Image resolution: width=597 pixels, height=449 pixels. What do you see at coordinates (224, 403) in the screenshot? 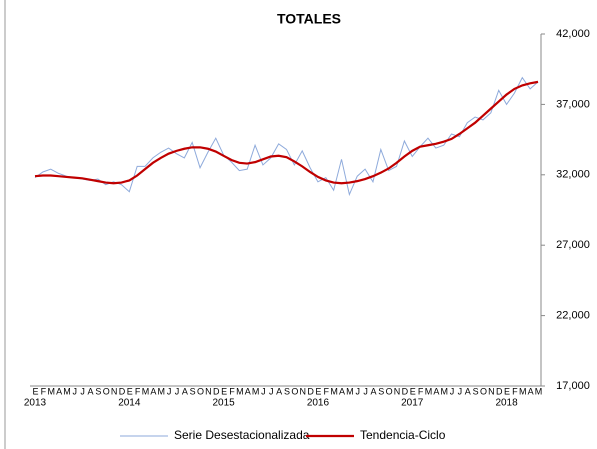
I see `year-label: 2015` at bounding box center [224, 403].